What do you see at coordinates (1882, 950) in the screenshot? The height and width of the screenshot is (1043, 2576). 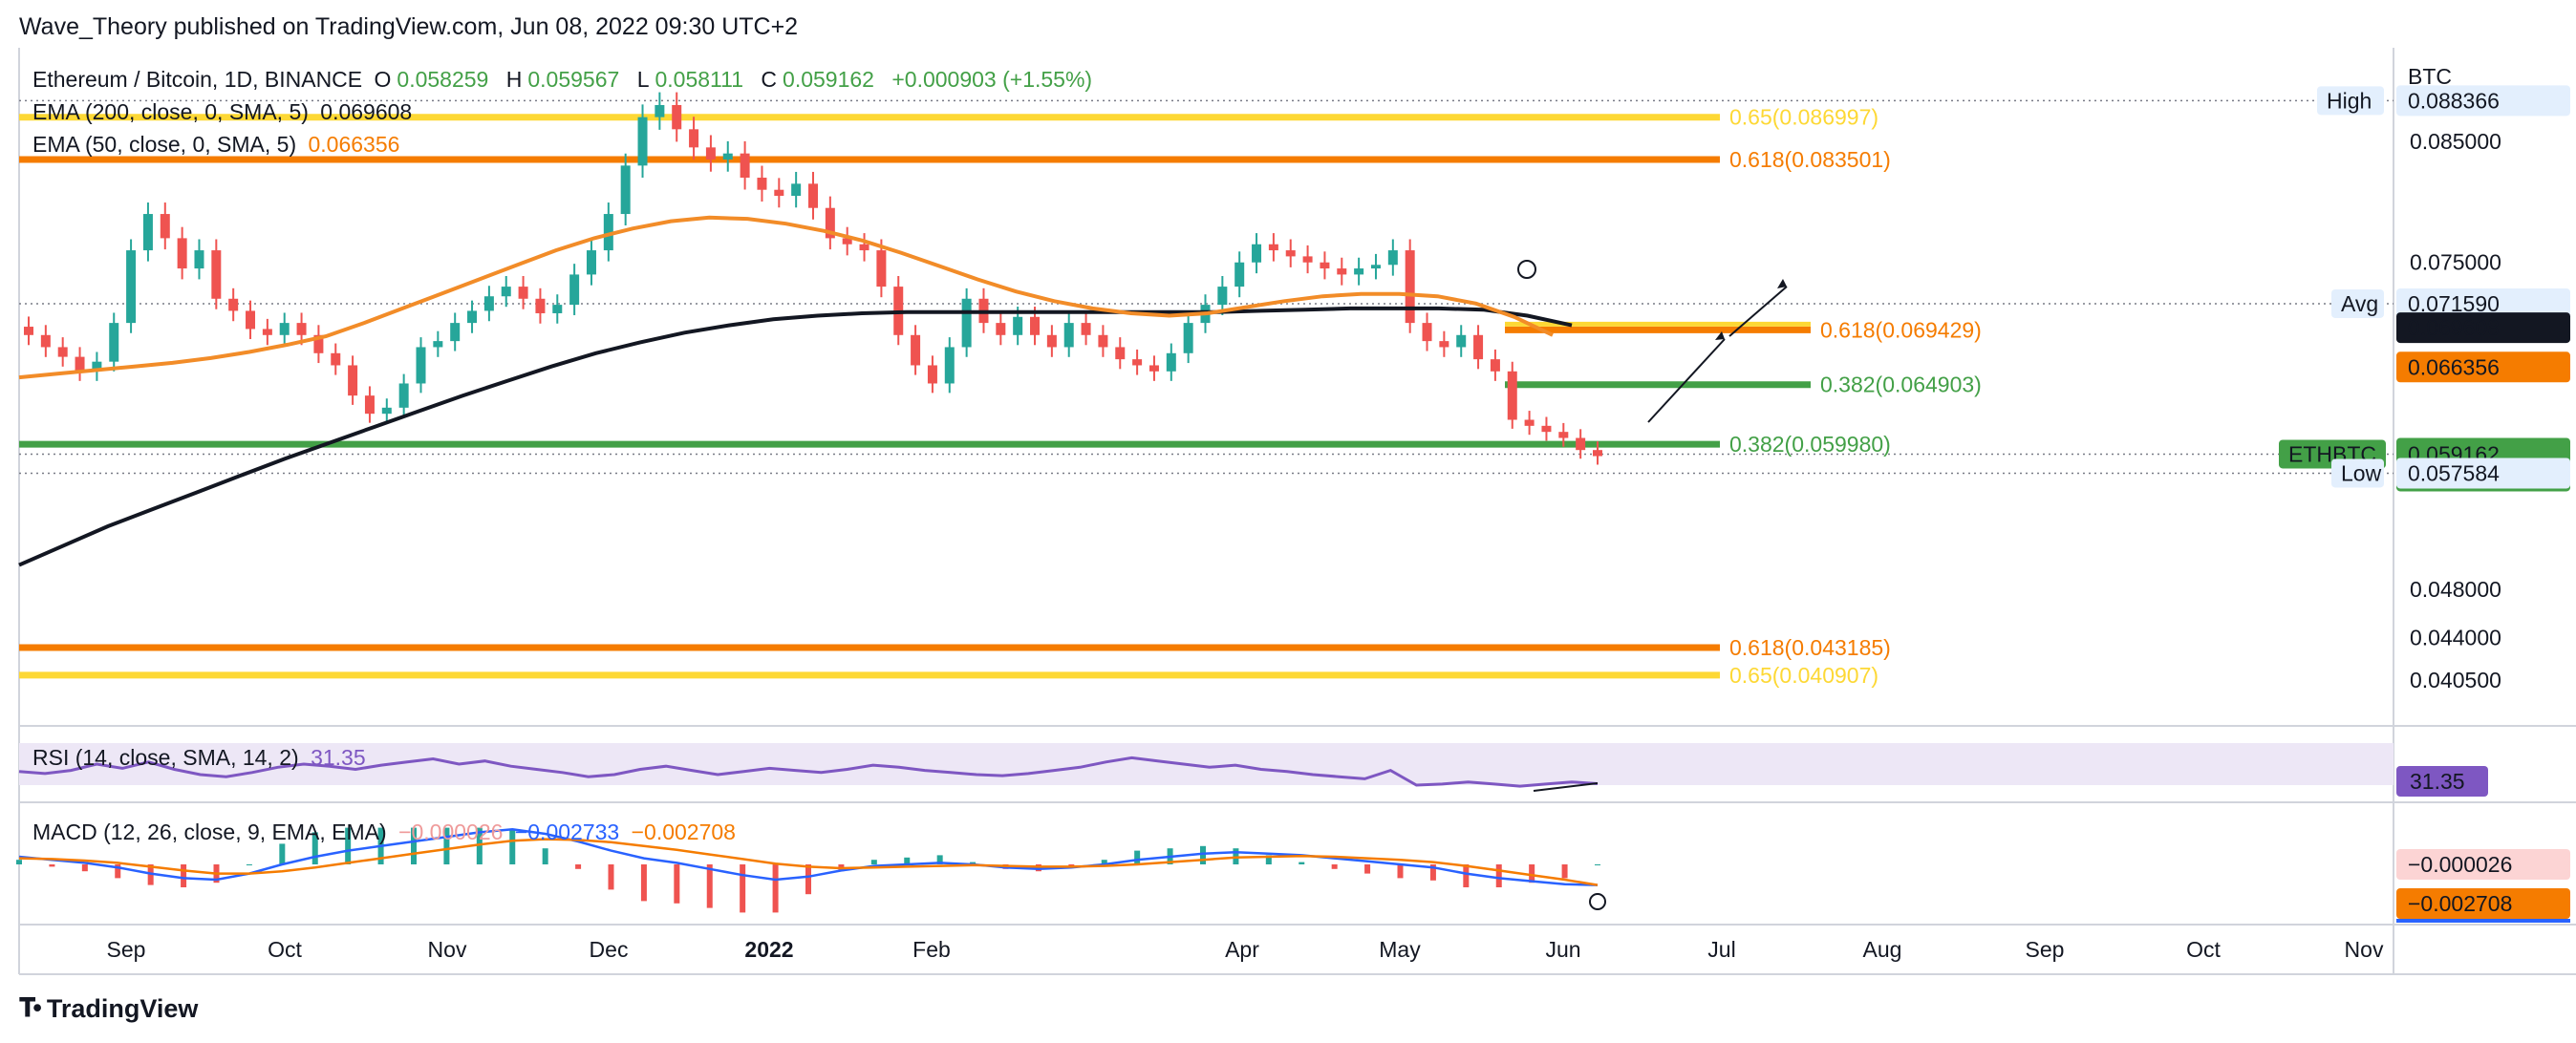 I see `month-label-10: Aug` at bounding box center [1882, 950].